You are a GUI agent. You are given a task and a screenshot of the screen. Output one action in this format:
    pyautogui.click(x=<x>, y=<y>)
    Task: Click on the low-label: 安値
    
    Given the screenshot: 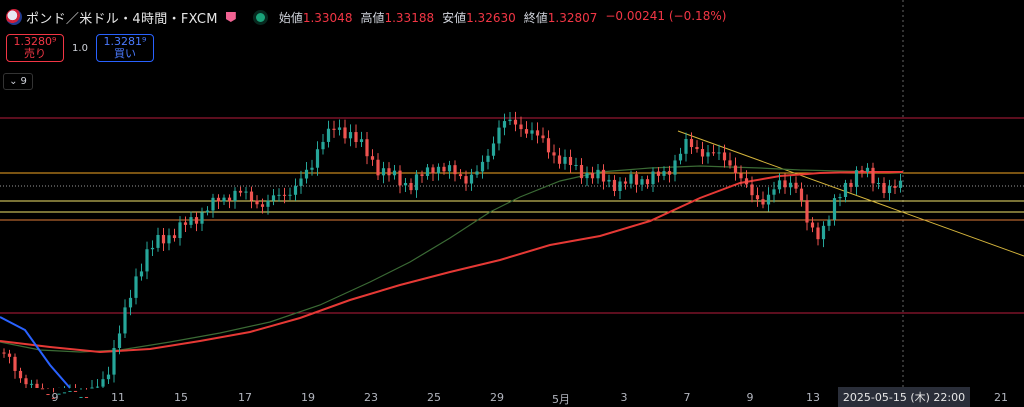 What is the action you would take?
    pyautogui.click(x=454, y=17)
    